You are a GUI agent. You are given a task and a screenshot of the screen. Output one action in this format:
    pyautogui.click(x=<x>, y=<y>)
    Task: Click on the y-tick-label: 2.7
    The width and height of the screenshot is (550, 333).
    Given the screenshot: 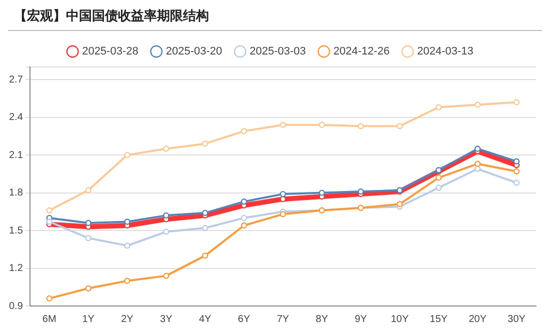 What is the action you would take?
    pyautogui.click(x=16, y=80)
    